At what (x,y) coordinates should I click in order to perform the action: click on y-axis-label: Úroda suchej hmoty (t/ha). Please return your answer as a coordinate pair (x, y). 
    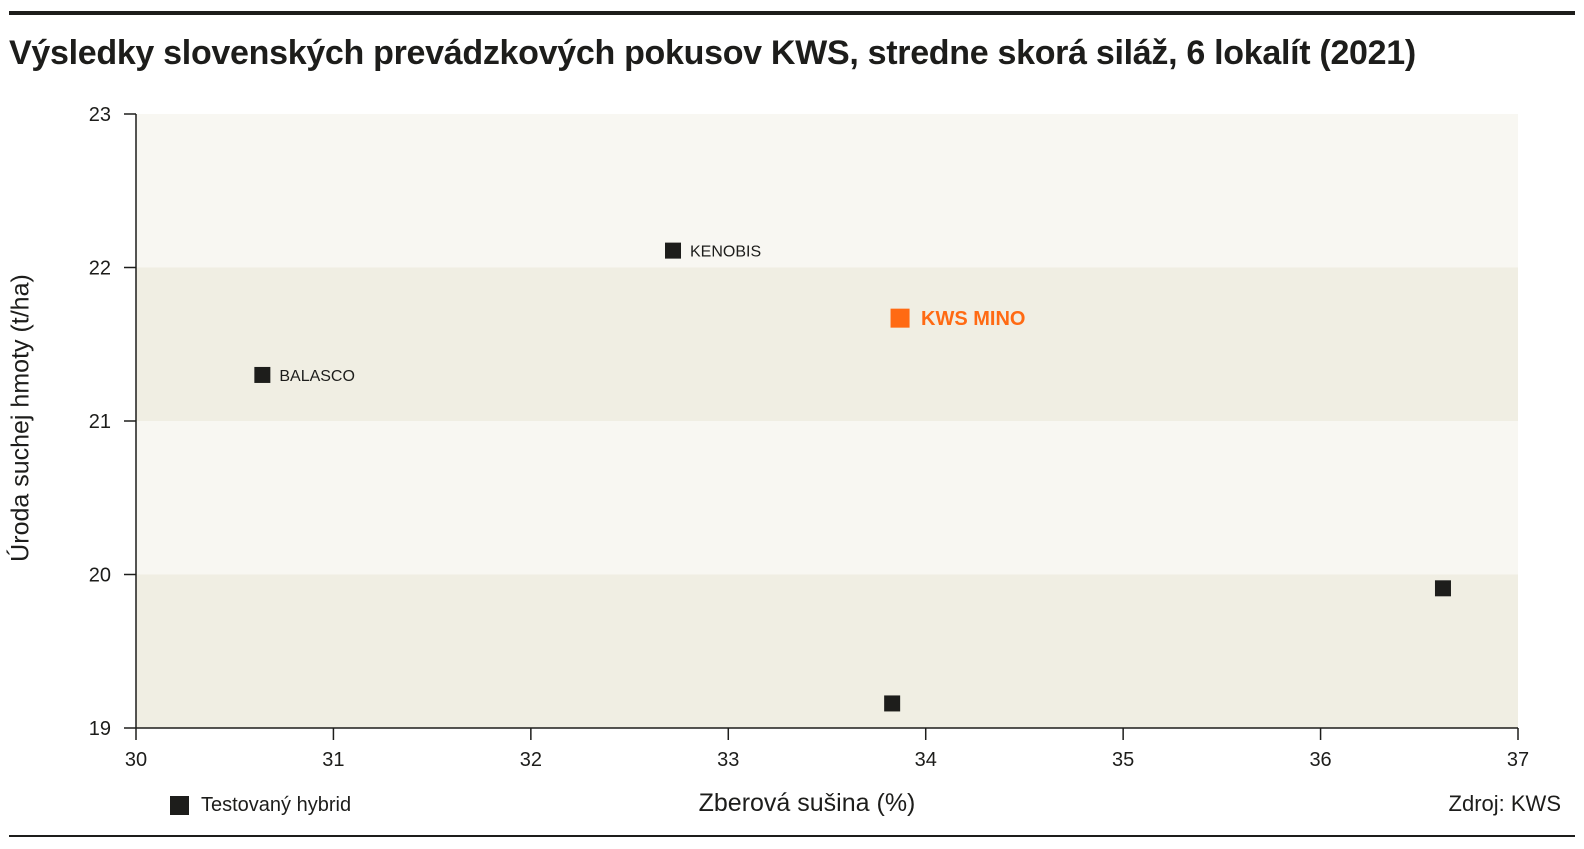
    Looking at the image, I should click on (20, 418).